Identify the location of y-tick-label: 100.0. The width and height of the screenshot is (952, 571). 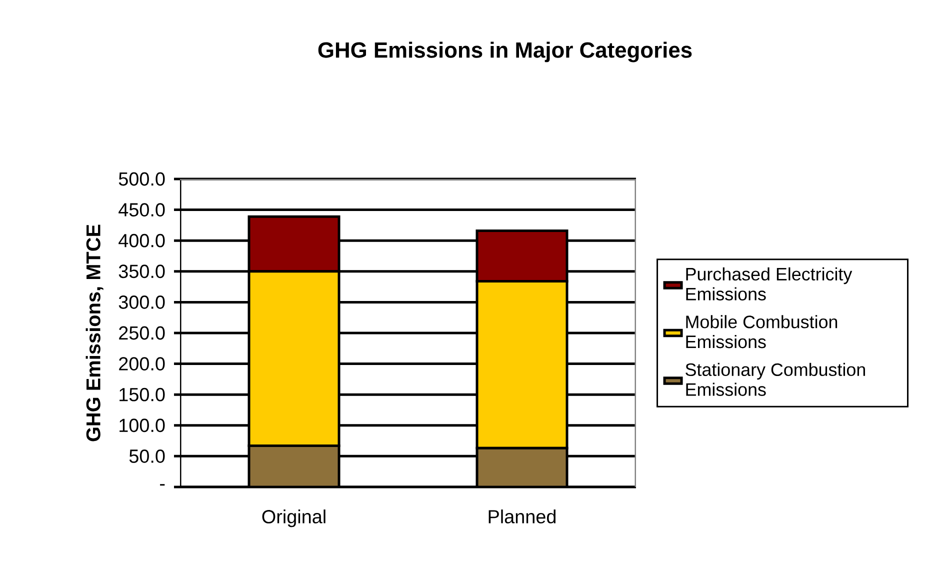
(142, 425).